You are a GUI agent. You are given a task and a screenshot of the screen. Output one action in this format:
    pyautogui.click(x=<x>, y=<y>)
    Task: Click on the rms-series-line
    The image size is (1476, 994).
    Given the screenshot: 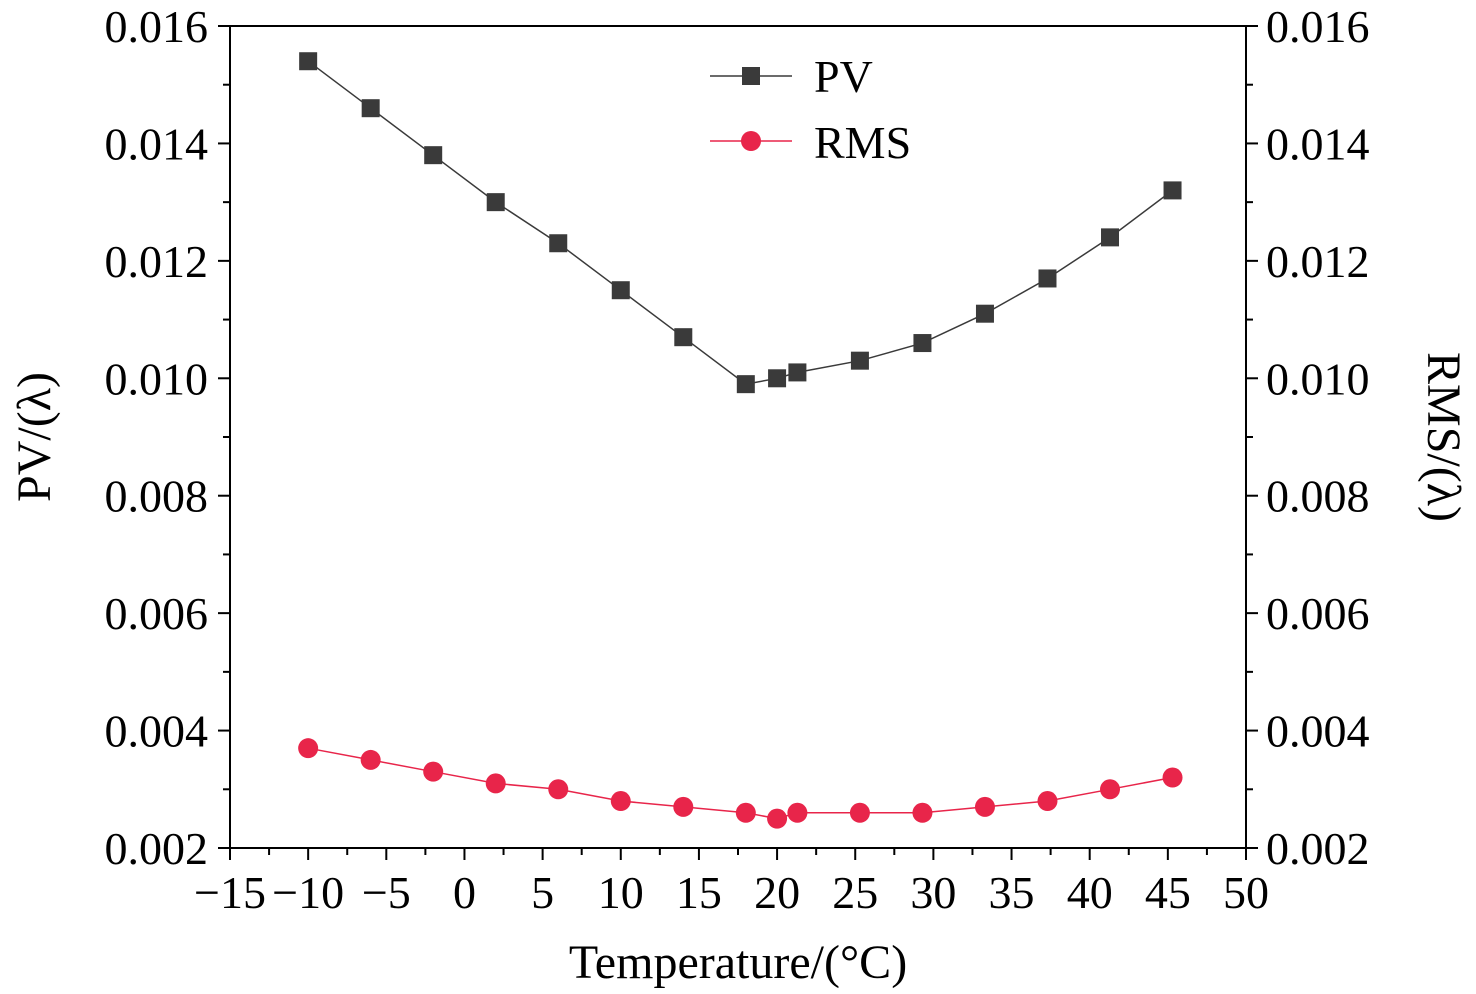 What is the action you would take?
    pyautogui.click(x=740, y=783)
    